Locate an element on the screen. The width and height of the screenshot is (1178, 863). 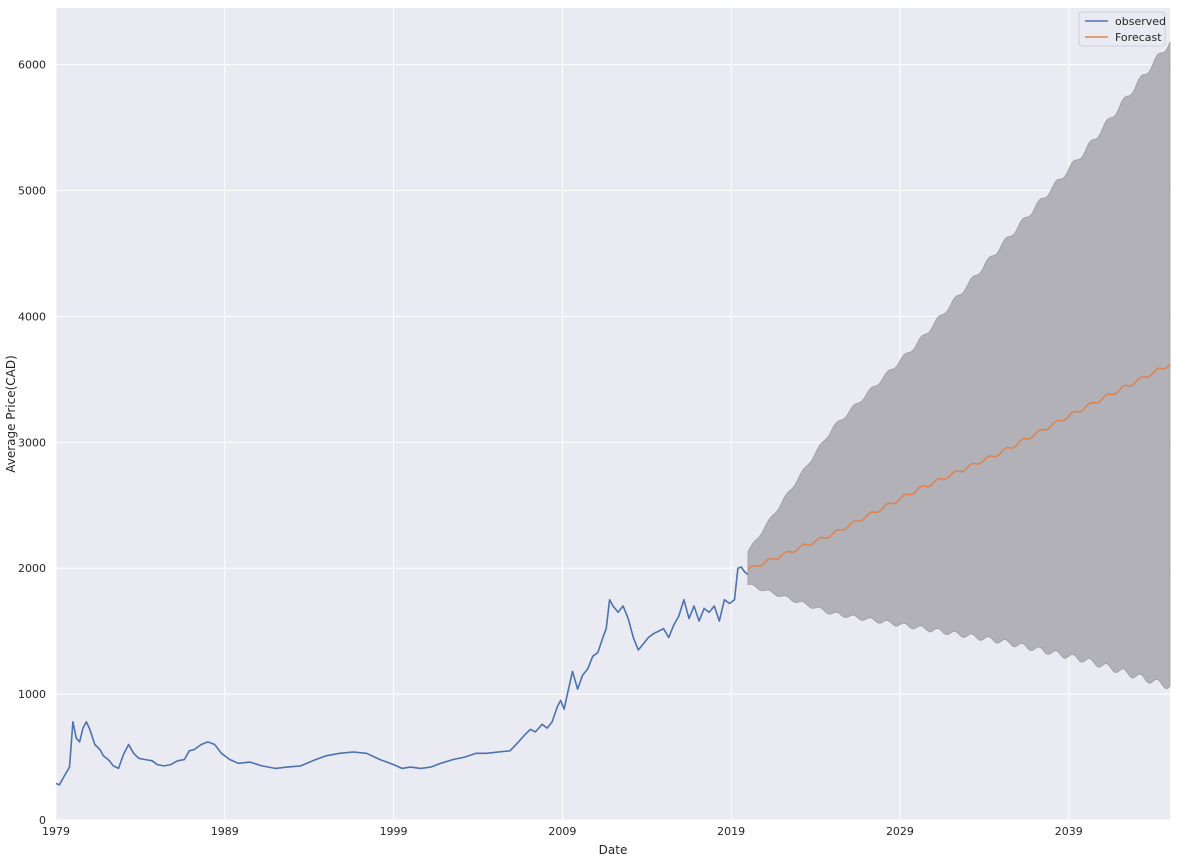
x-tick-label: 2019 is located at coordinates (731, 831).